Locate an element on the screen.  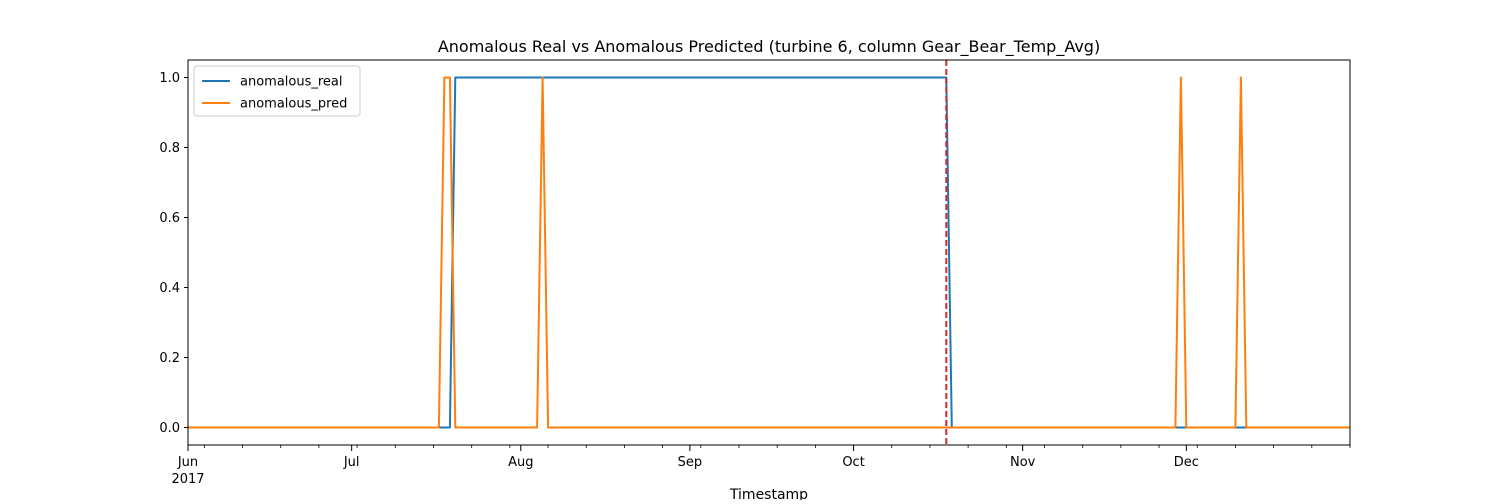
x-tick-label: Nov is located at coordinates (1023, 462).